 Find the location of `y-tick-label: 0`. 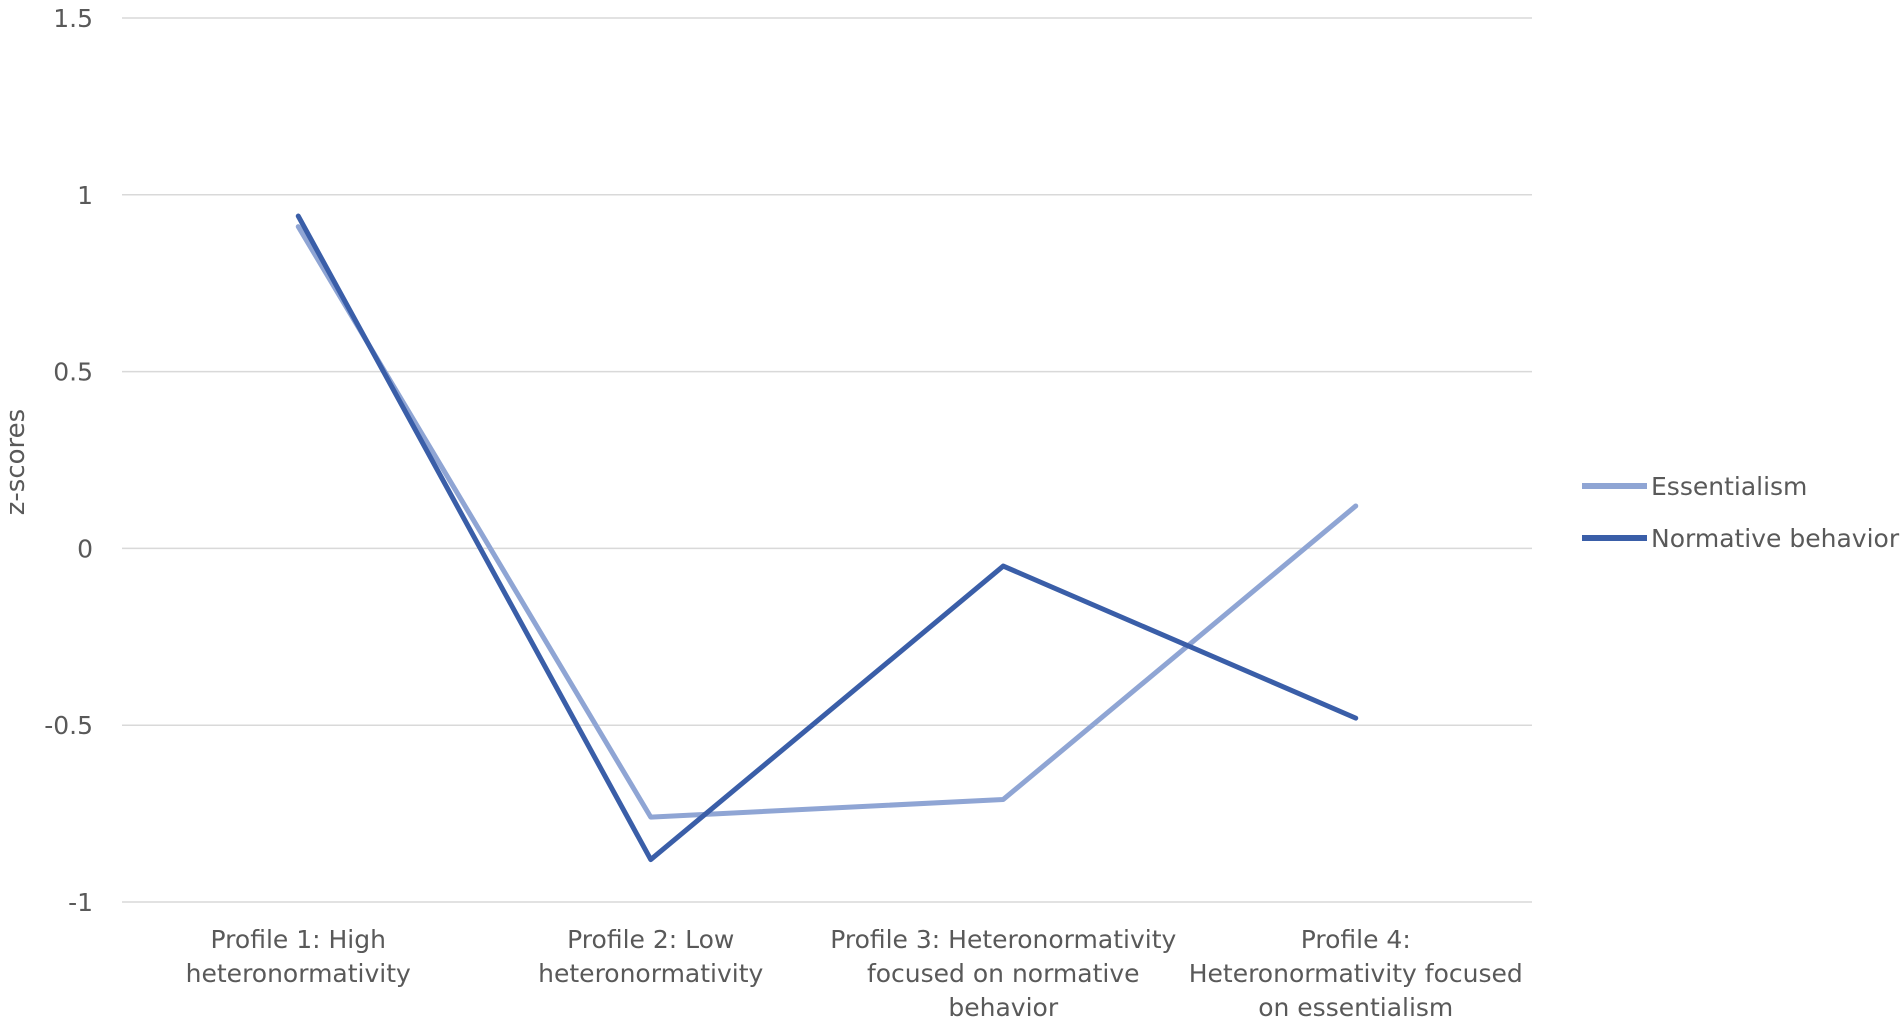

y-tick-label: 0 is located at coordinates (85, 548).